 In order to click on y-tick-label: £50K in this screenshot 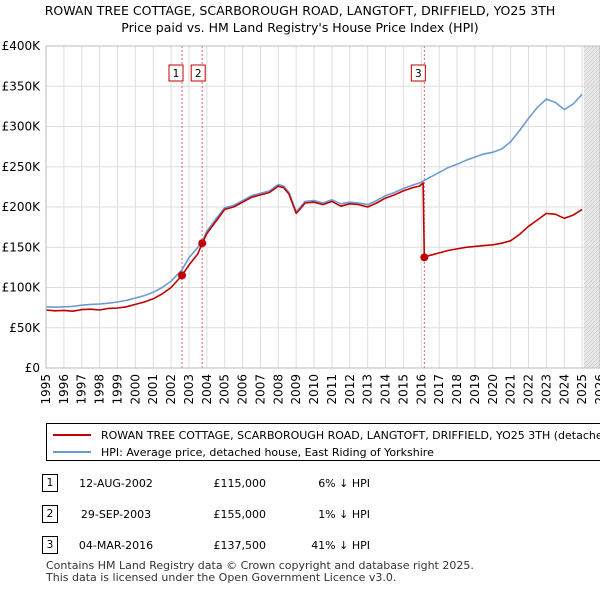, I will do `click(25, 328)`.